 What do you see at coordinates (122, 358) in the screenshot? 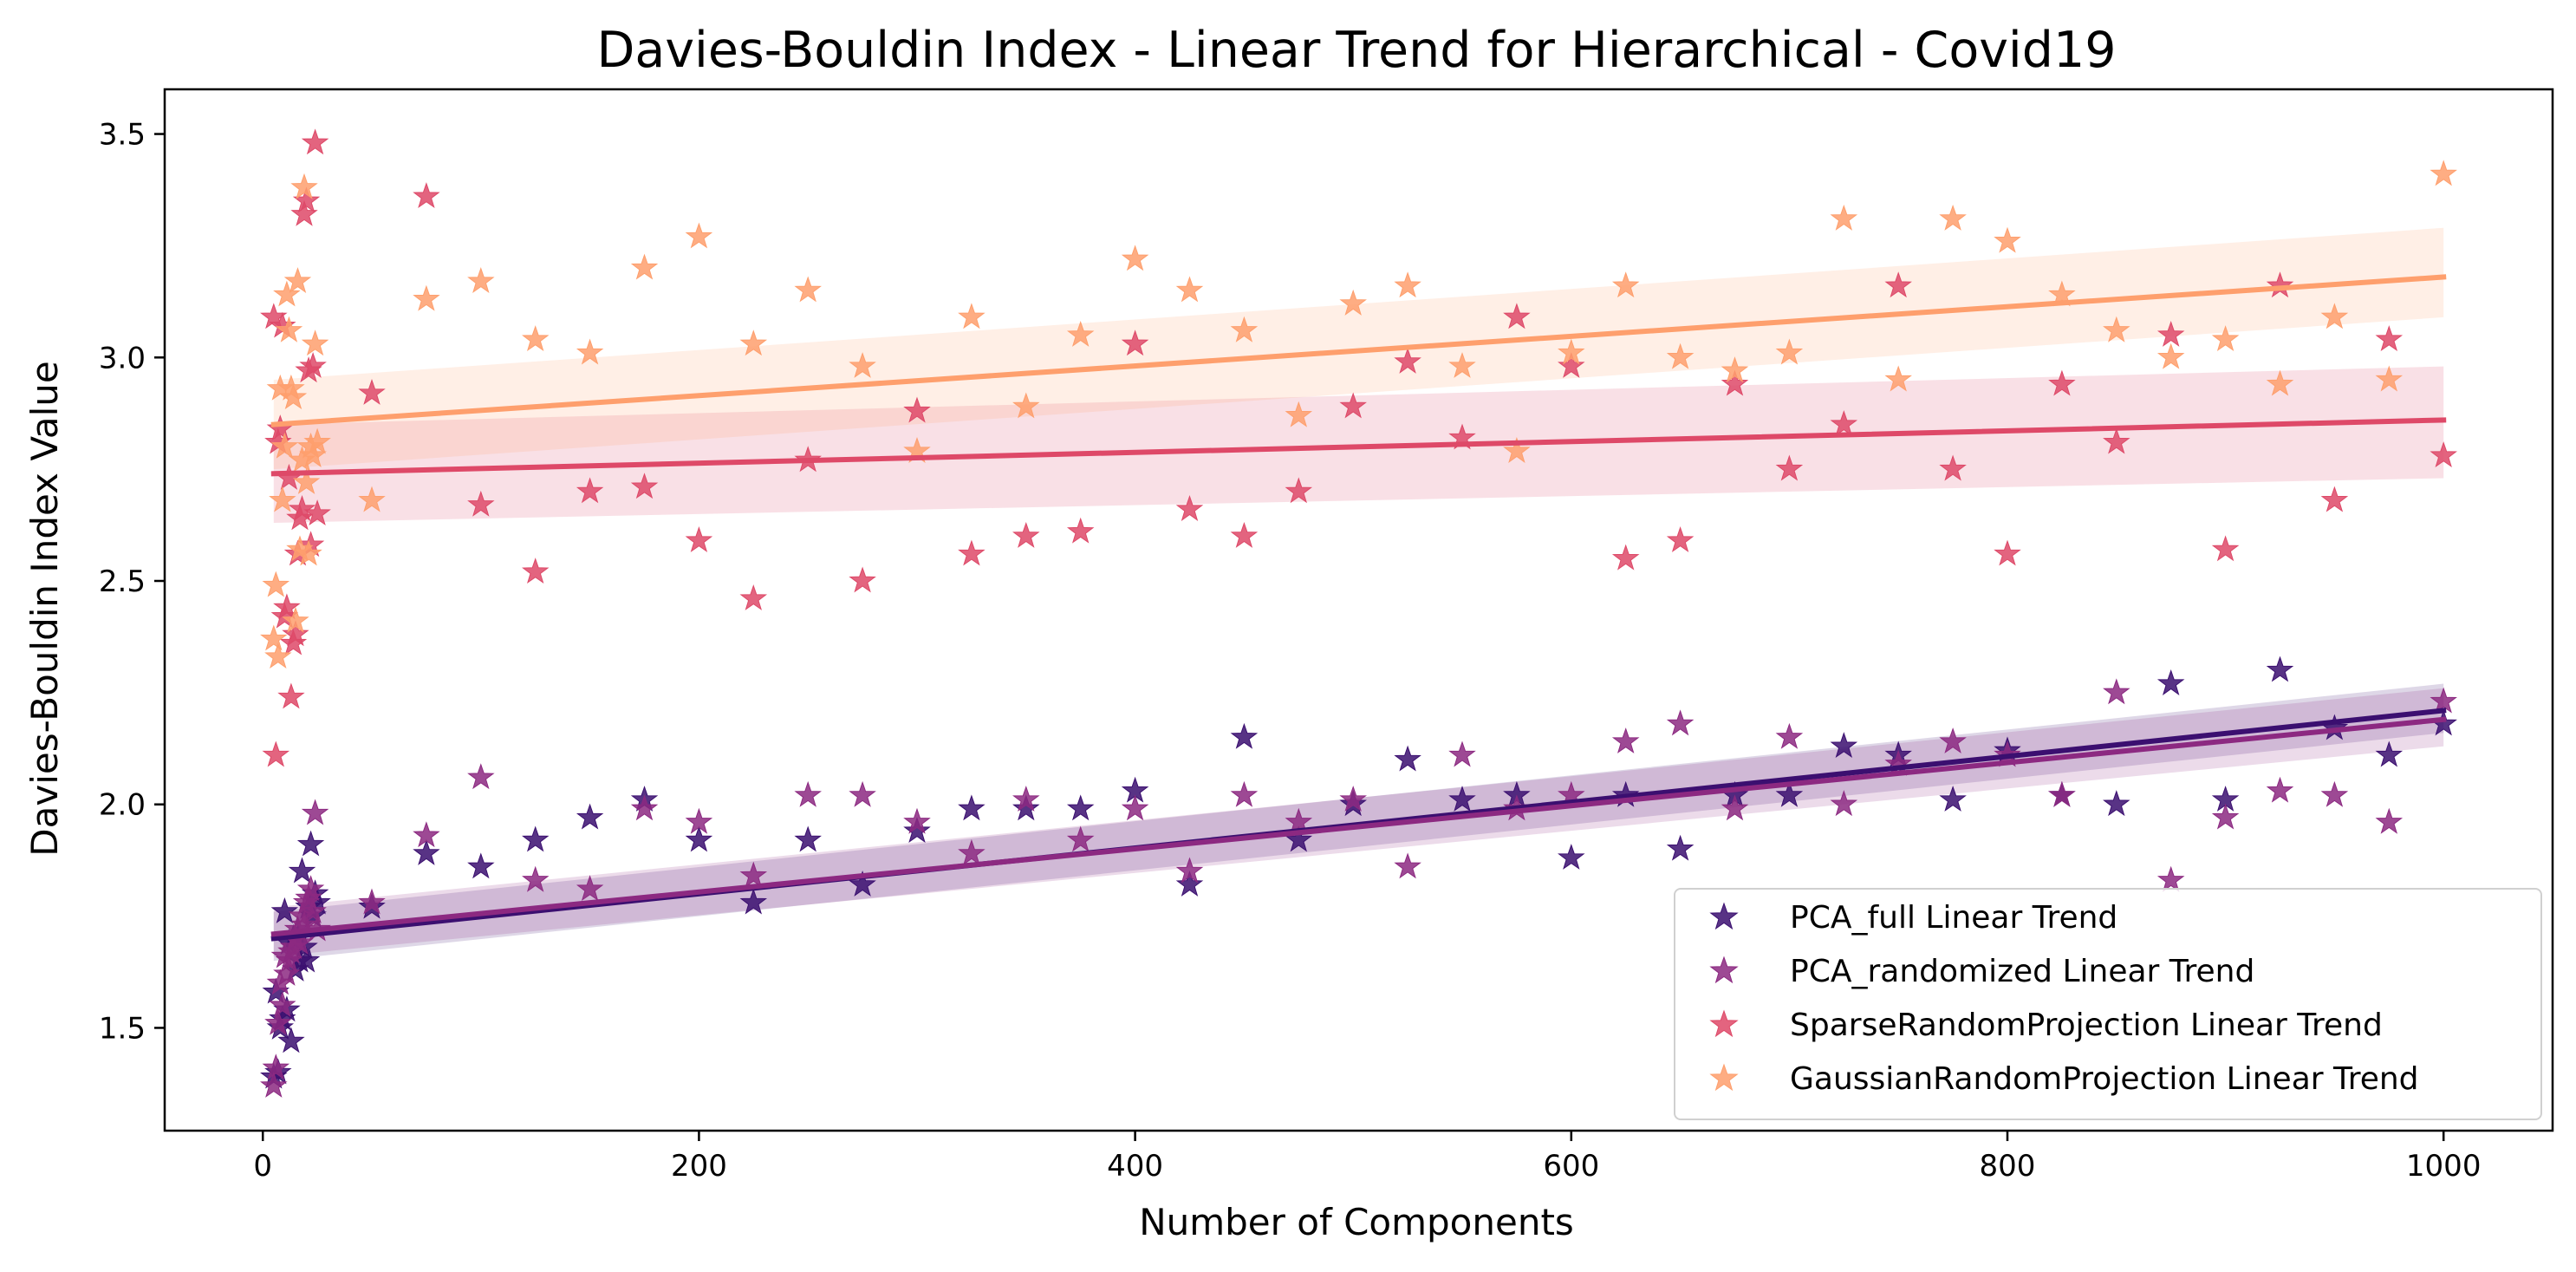
I see `y-tick-label: 3.0` at bounding box center [122, 358].